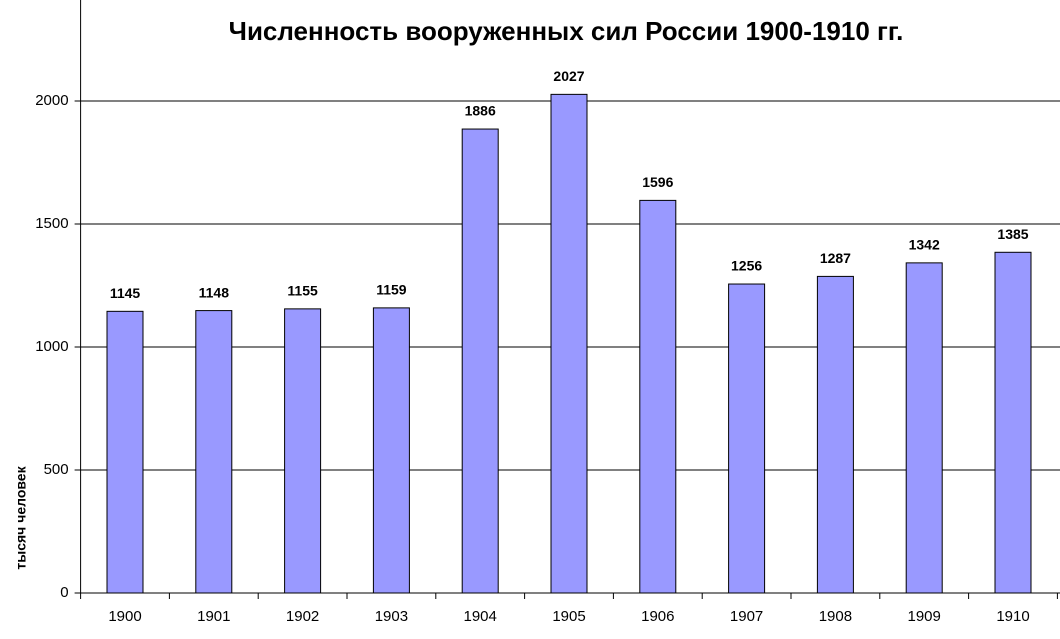 This screenshot has height=639, width=1060. I want to click on y-tick-label: 500, so click(56, 469).